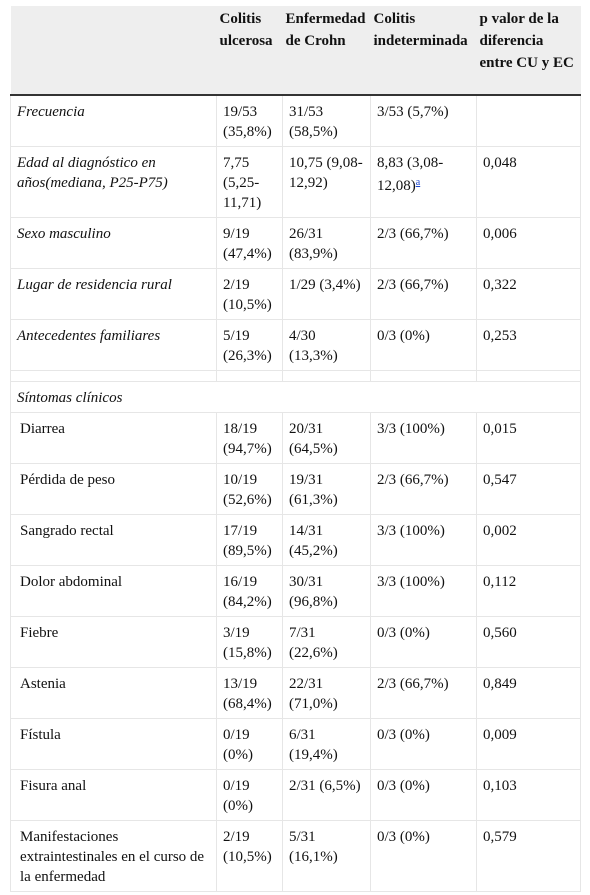 Image resolution: width=590 pixels, height=895 pixels. Describe the element at coordinates (113, 795) in the screenshot. I see `row-label: Fisura anal` at that location.